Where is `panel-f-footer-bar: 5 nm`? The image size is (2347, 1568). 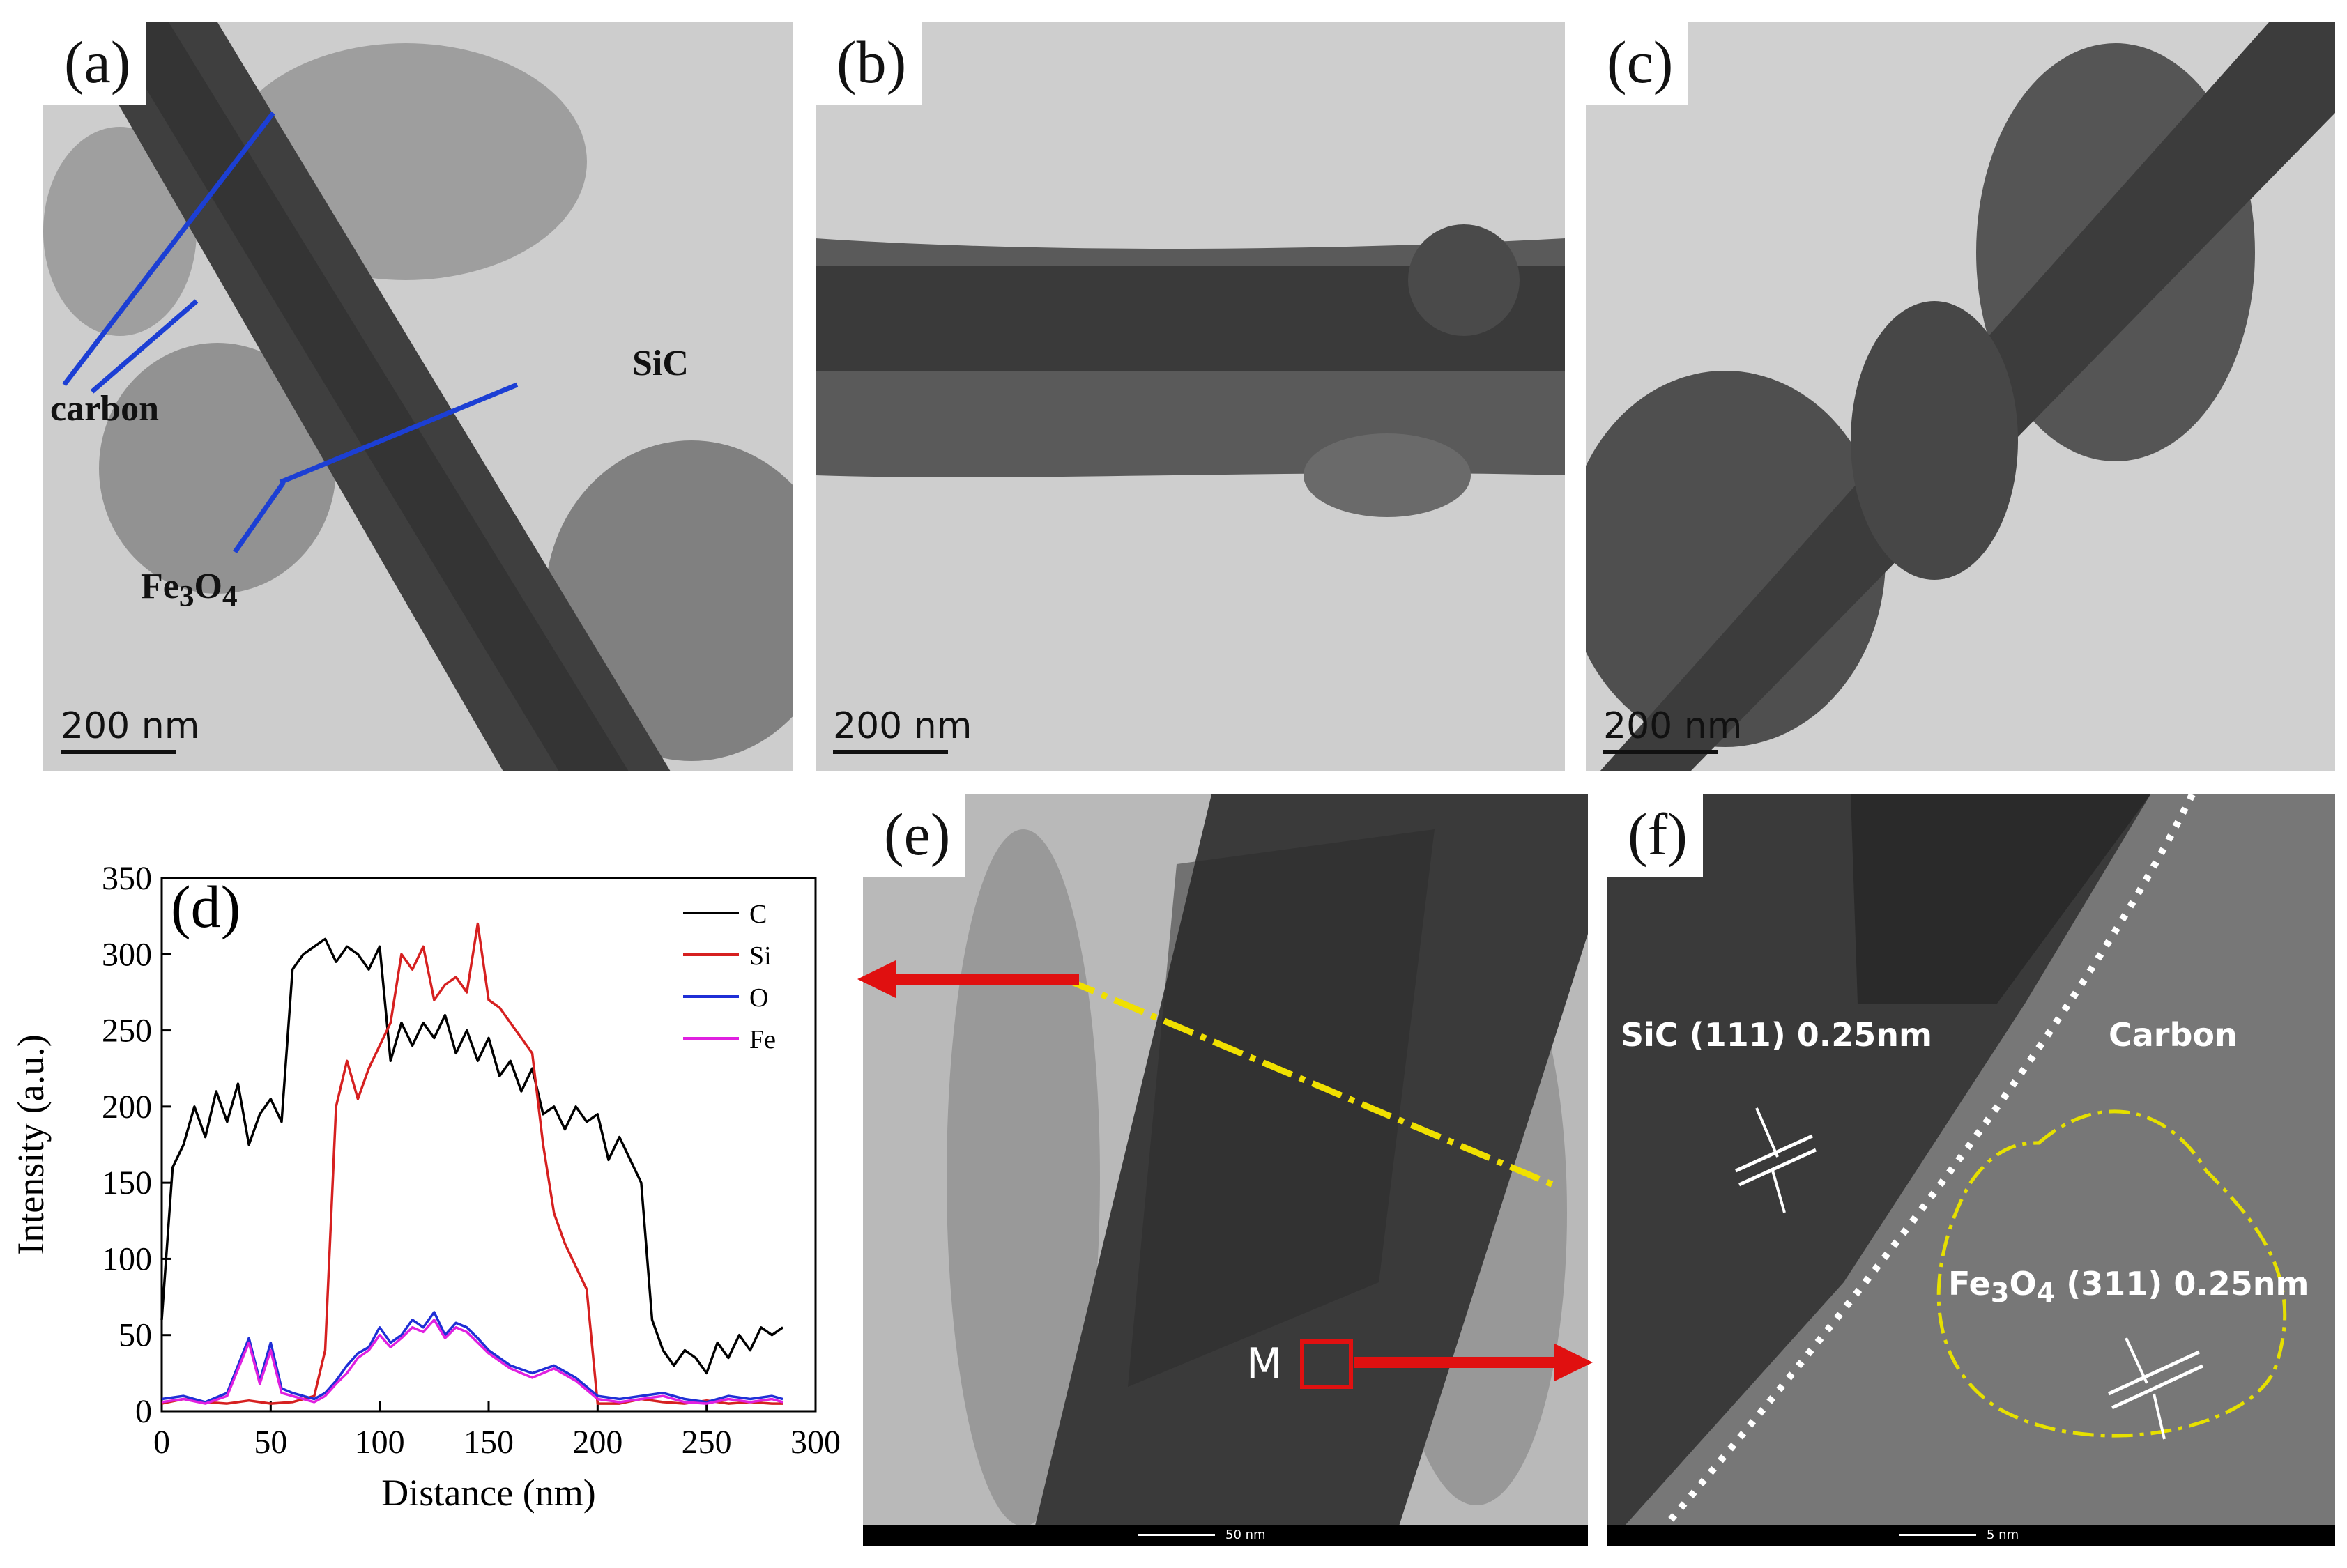
panel-f-footer-bar: 5 nm is located at coordinates (1971, 1535).